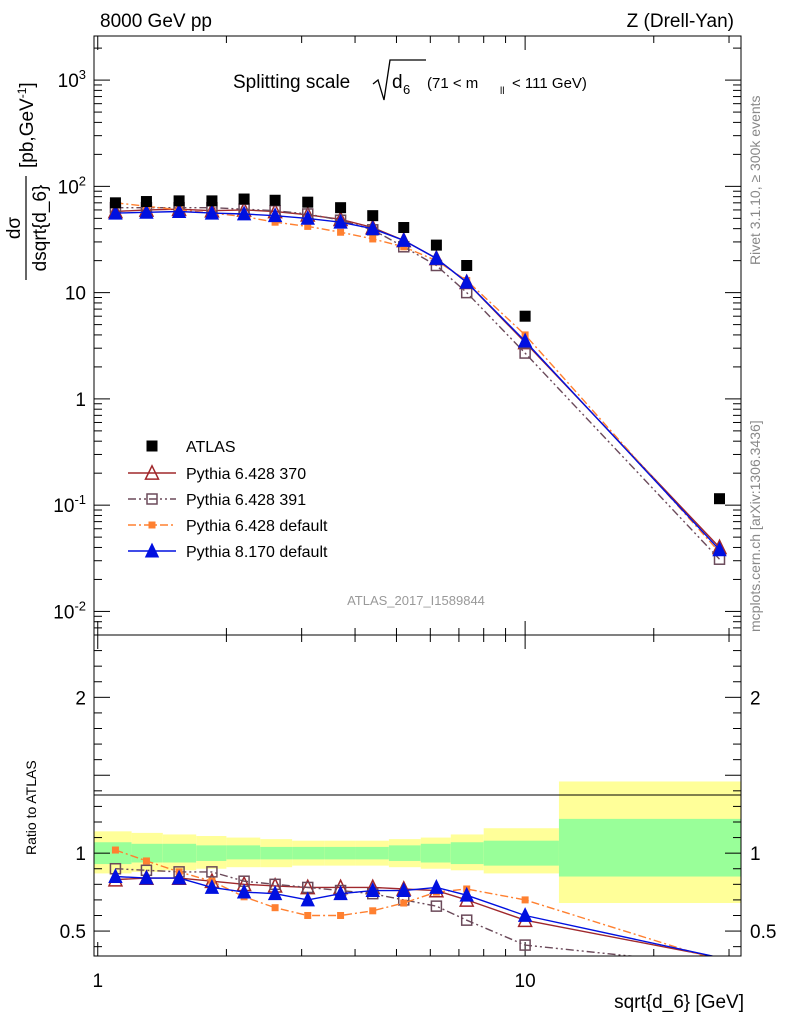 The image size is (786, 1024). What do you see at coordinates (755, 526) in the screenshot?
I see `mcplots-label: mcplots.cern.ch [arXiv:1306.3436]` at bounding box center [755, 526].